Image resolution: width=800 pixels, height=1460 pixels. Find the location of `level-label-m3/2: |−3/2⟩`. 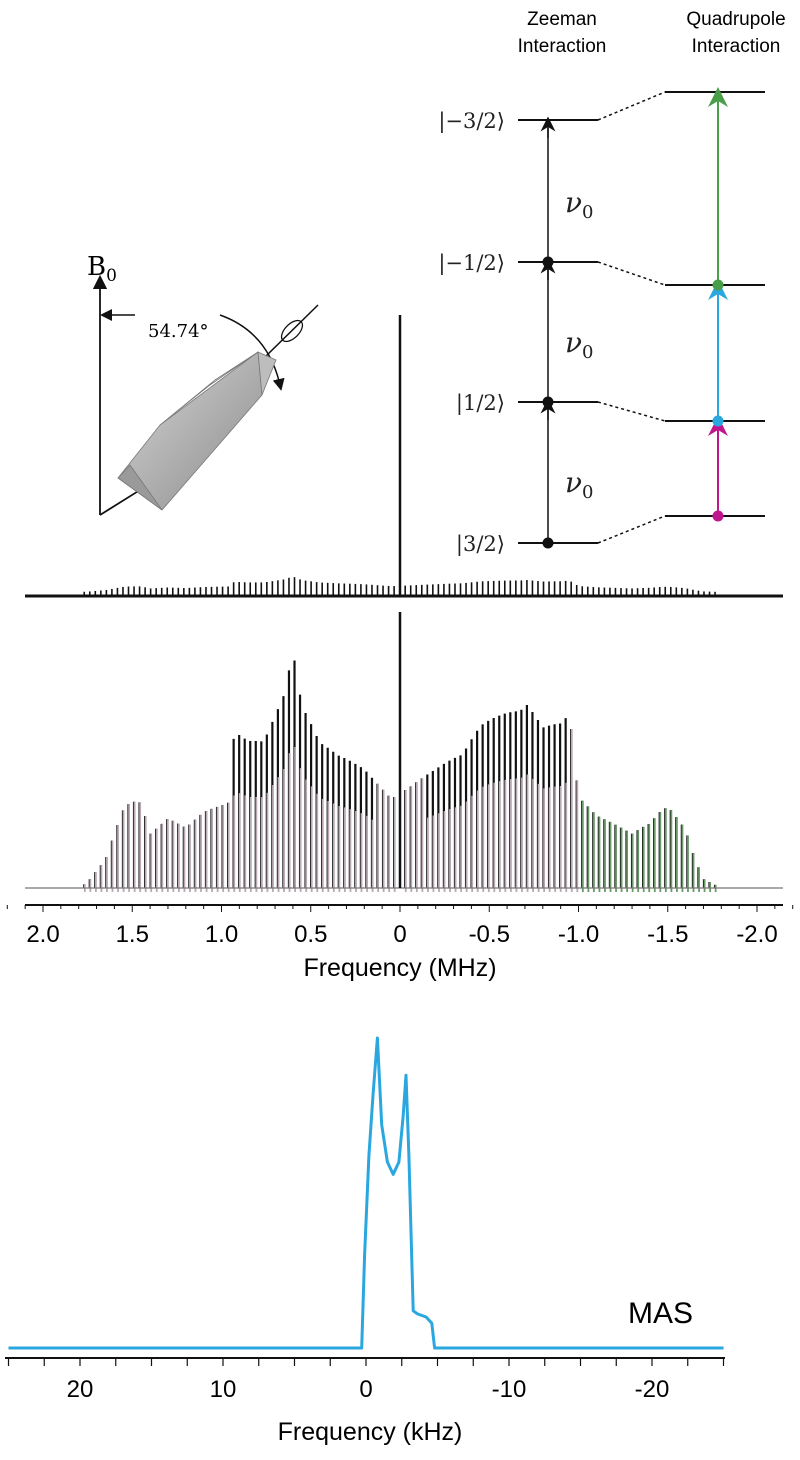

level-label-m3/2: |−3/2⟩ is located at coordinates (471, 121).